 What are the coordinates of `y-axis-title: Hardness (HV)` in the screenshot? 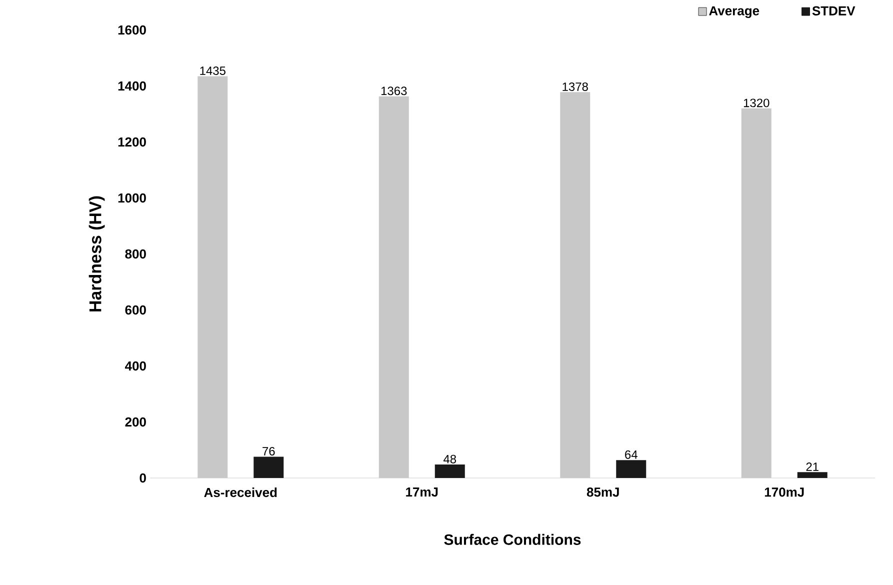 It's located at (96, 254).